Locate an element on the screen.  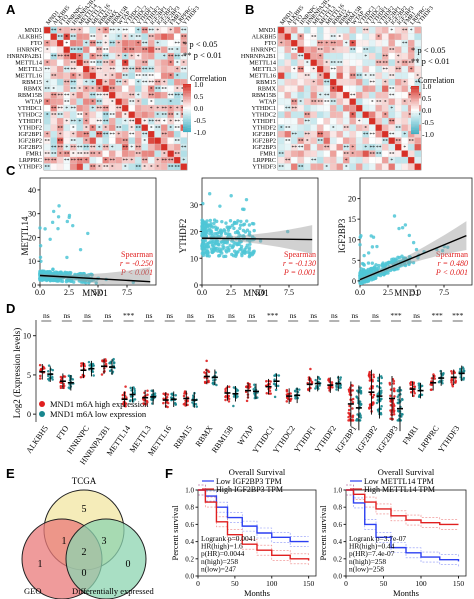
km-ci-lower is located at coordinates (402, 530).